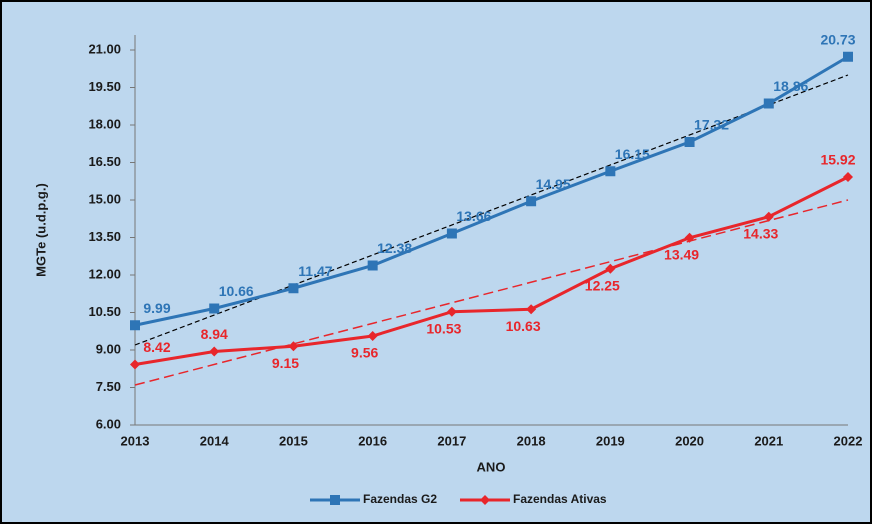 This screenshot has height=524, width=872. Describe the element at coordinates (214, 334) in the screenshot. I see `data-label: 8.94` at that location.